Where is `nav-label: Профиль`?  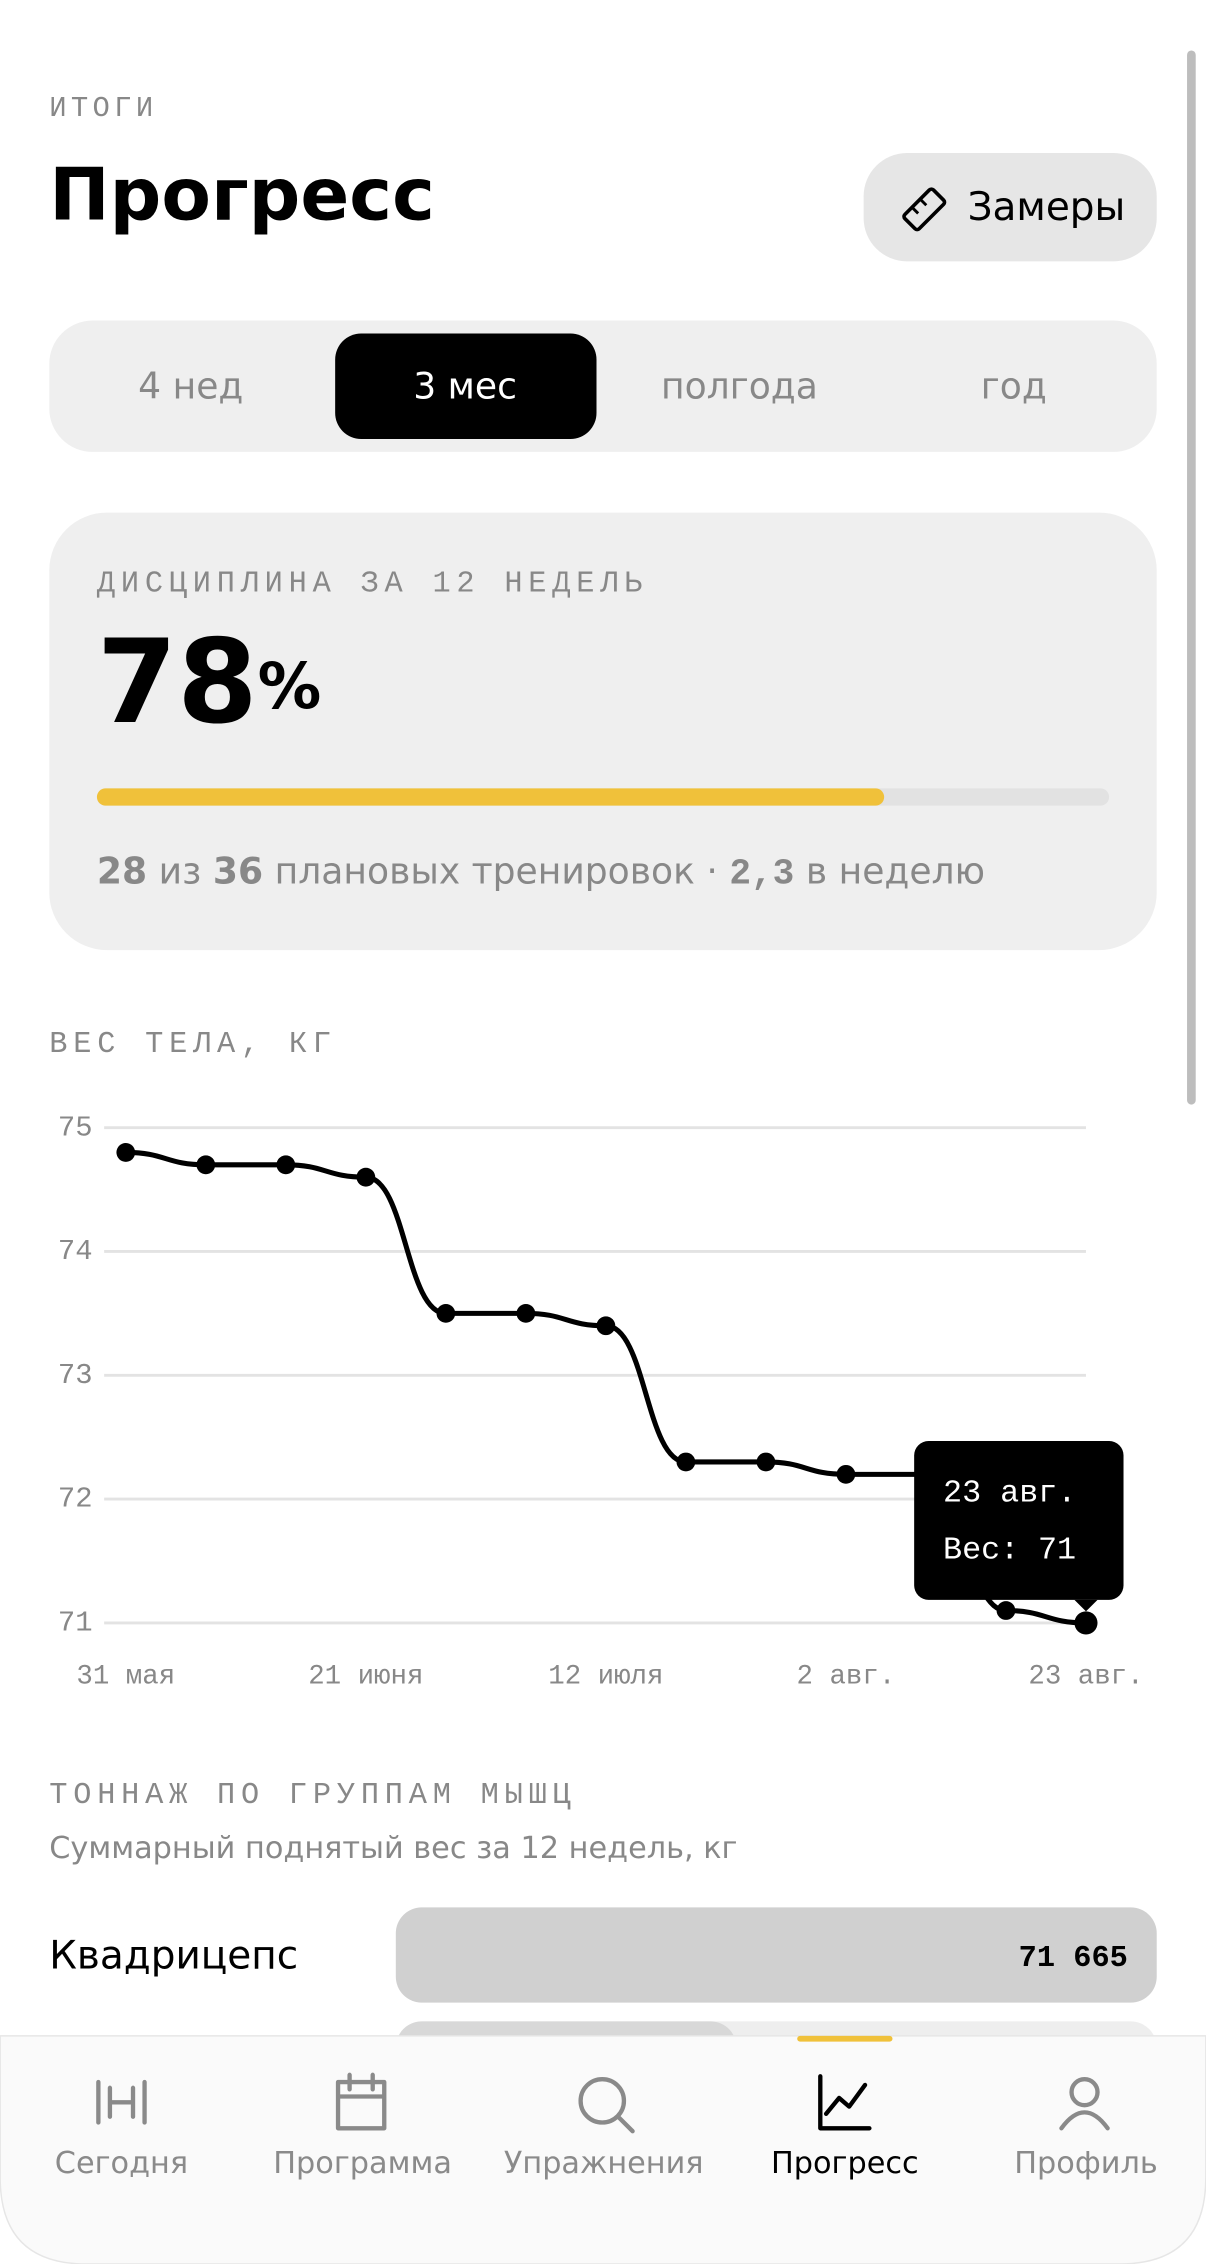 nav-label: Профиль is located at coordinates (1085, 2163).